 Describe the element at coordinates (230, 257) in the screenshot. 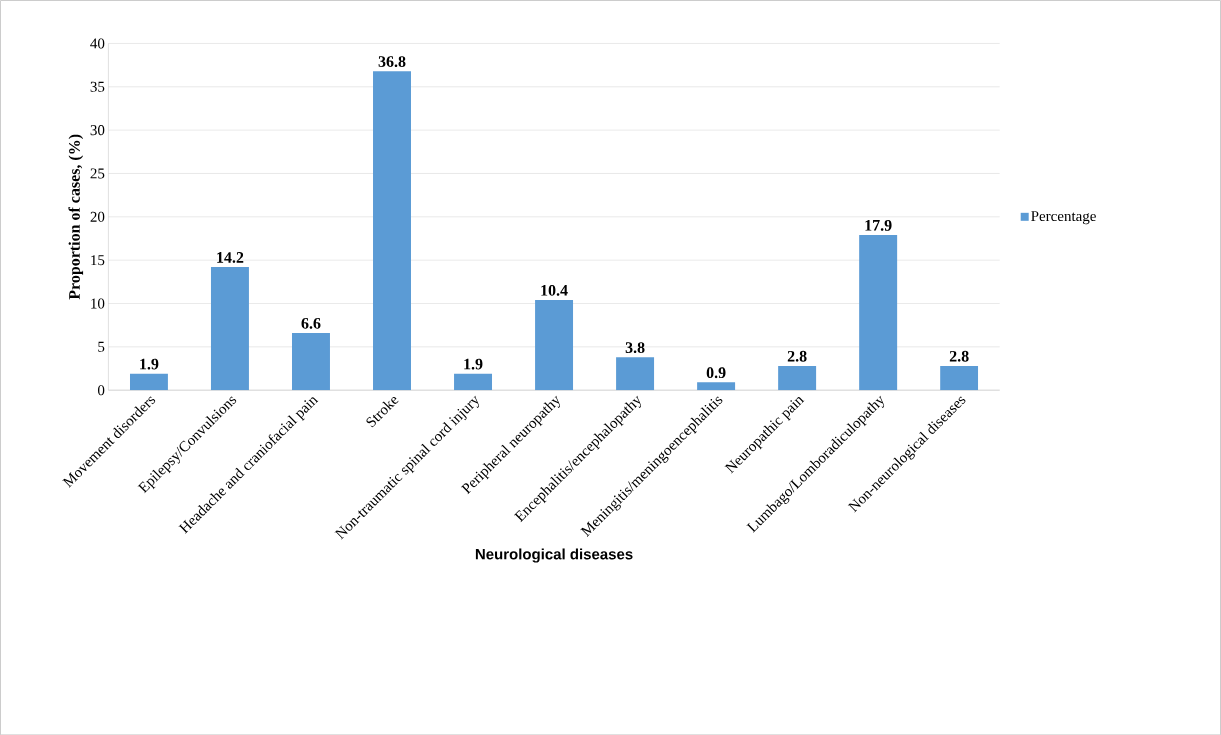

I see `data-label: 14.2` at that location.